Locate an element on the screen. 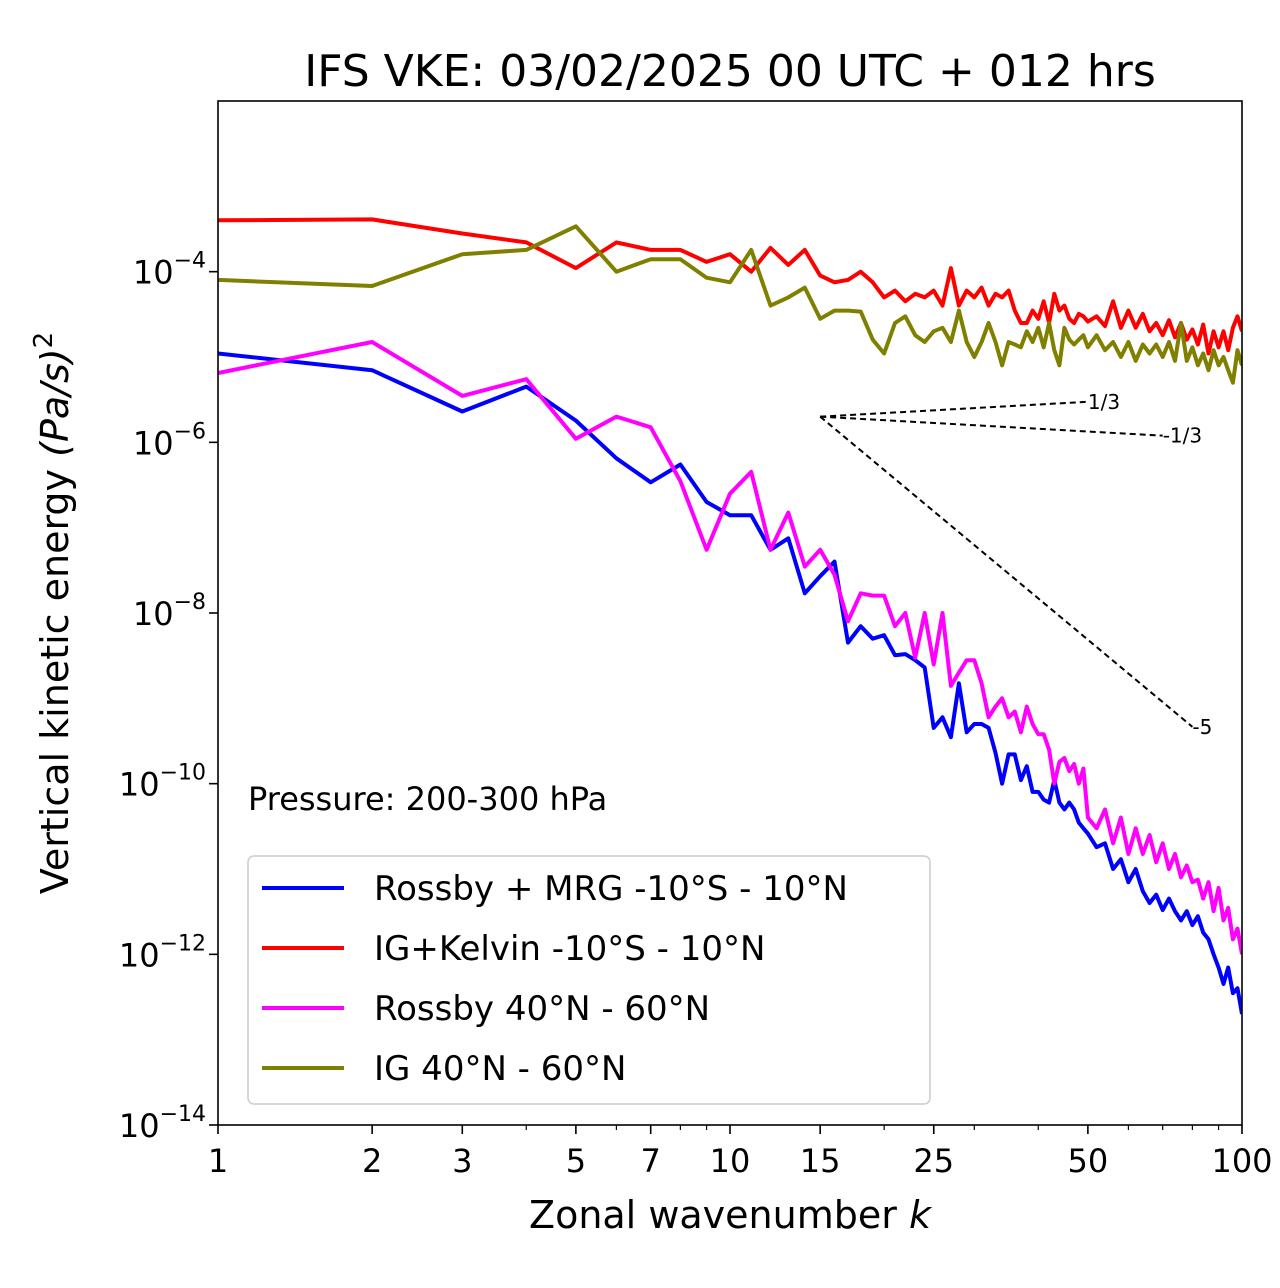 The height and width of the screenshot is (1288, 1280). x-tick-label: 10 is located at coordinates (730, 1161).